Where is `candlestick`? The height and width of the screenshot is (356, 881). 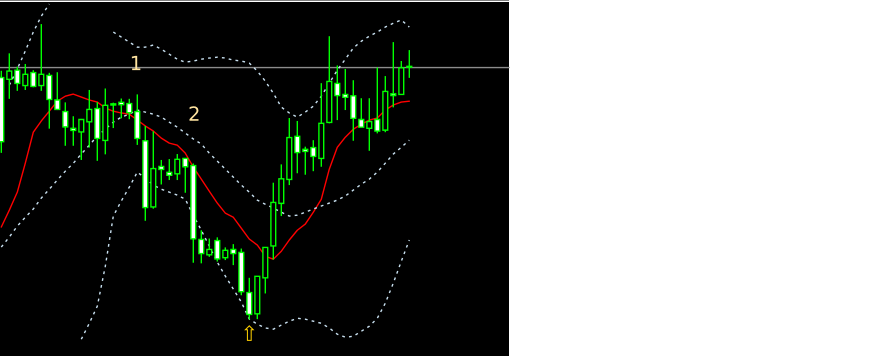
candlestick is located at coordinates (65, 124).